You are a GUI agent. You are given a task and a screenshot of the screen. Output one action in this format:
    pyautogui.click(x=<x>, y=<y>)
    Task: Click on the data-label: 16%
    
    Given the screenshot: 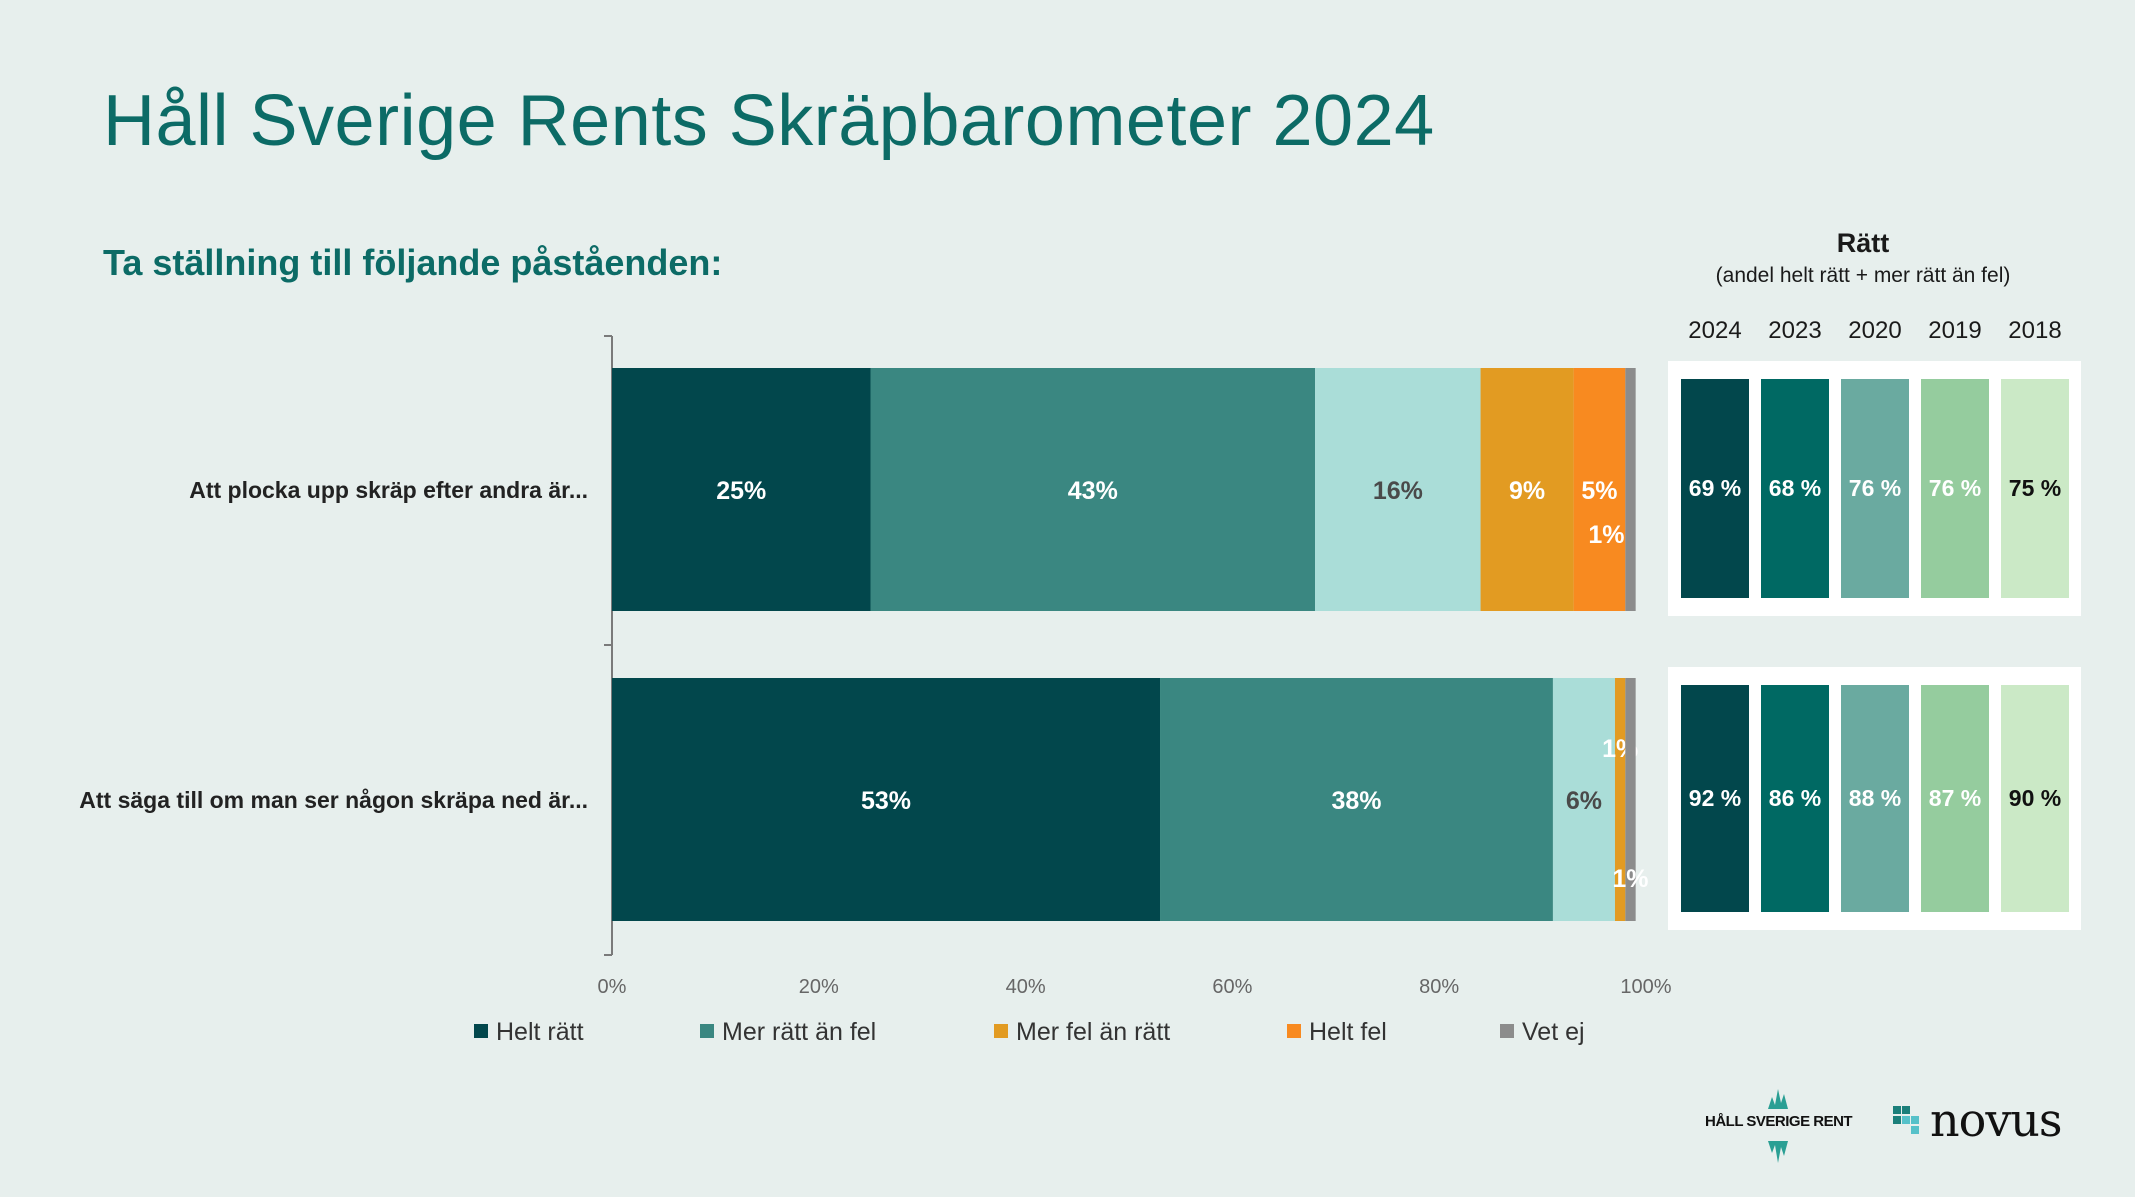 What is the action you would take?
    pyautogui.click(x=1398, y=491)
    